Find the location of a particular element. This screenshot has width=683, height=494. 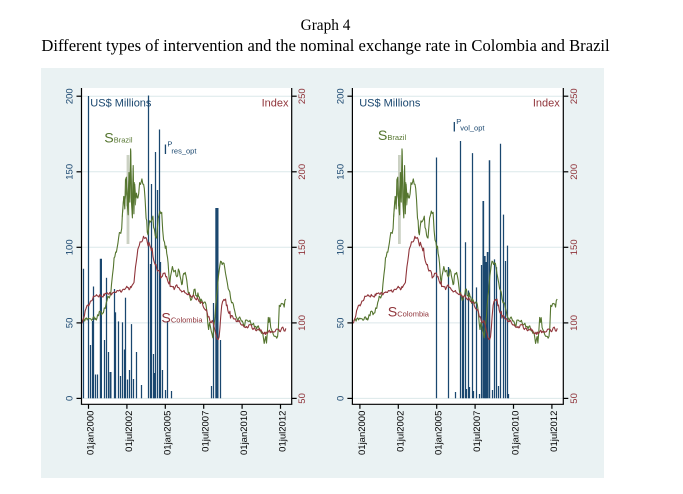

svg-text: IPvol_opt is located at coordinates (468, 125).